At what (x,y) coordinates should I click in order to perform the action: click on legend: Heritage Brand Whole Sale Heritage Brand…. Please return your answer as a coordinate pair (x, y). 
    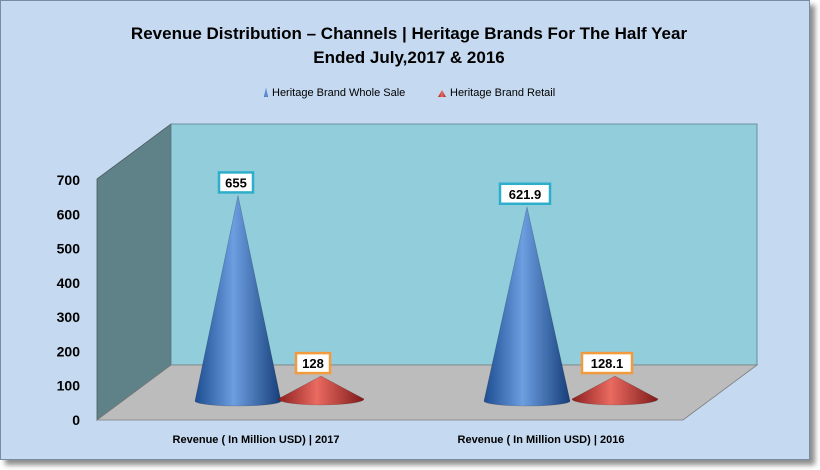
    Looking at the image, I should click on (409, 93).